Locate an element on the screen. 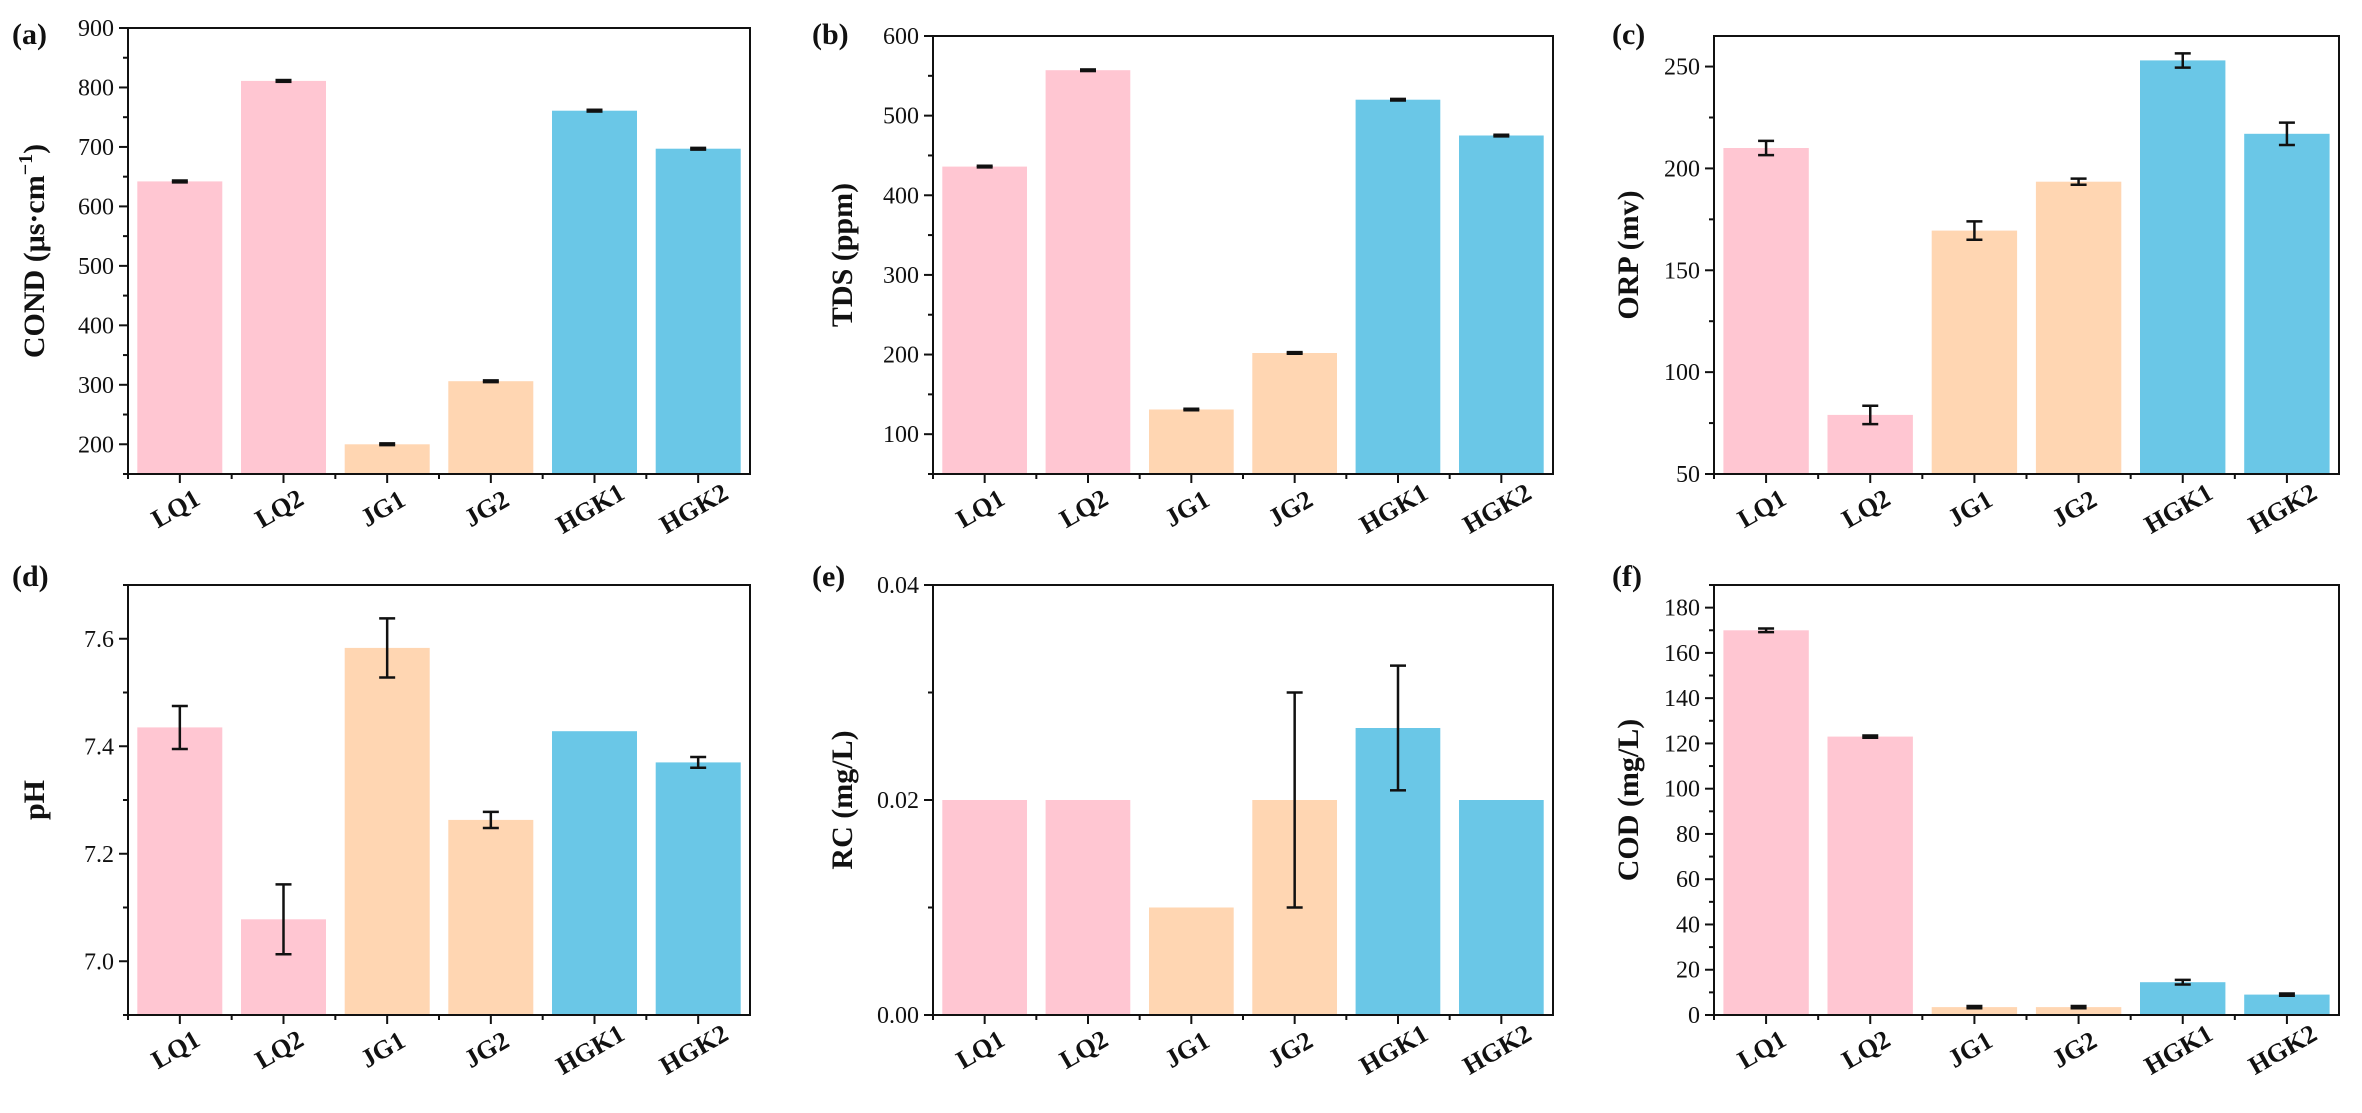 Image resolution: width=2362 pixels, height=1113 pixels. y-tick-label: 120 is located at coordinates (1682, 744).